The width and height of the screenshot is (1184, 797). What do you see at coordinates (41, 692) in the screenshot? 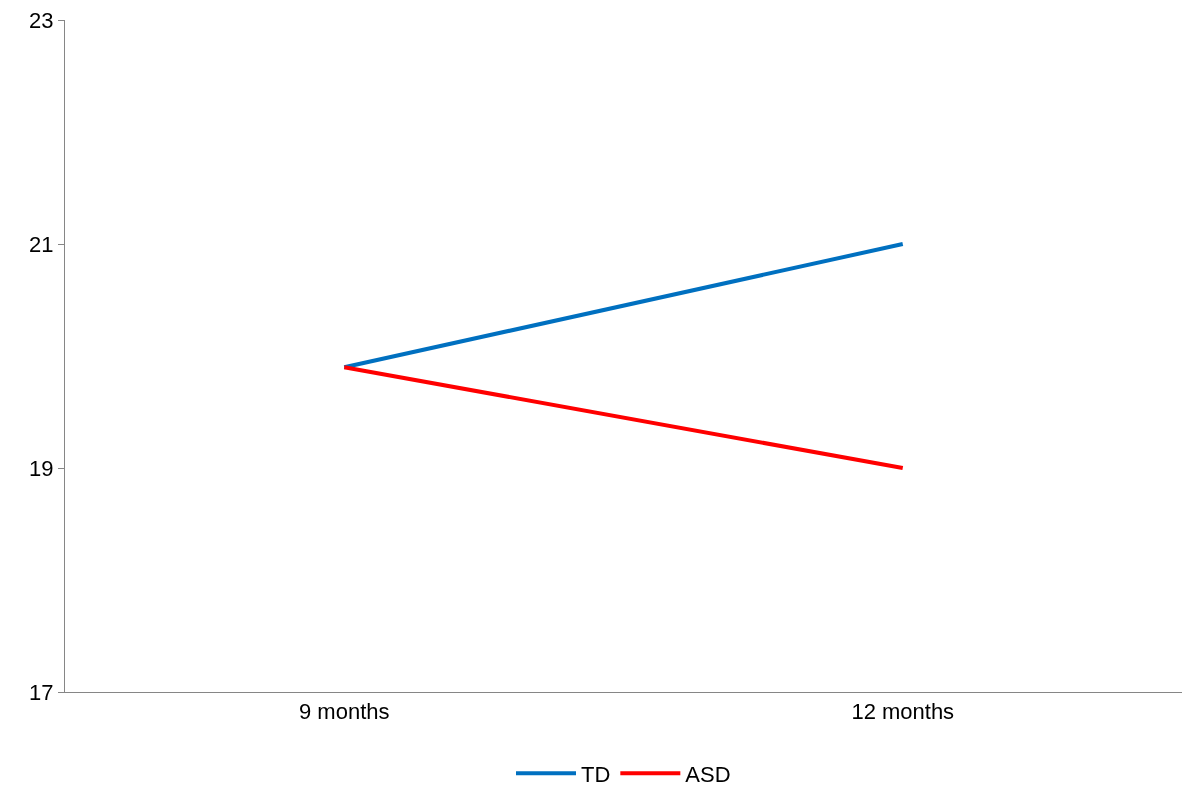
I see `y-tick-label: 17` at bounding box center [41, 692].